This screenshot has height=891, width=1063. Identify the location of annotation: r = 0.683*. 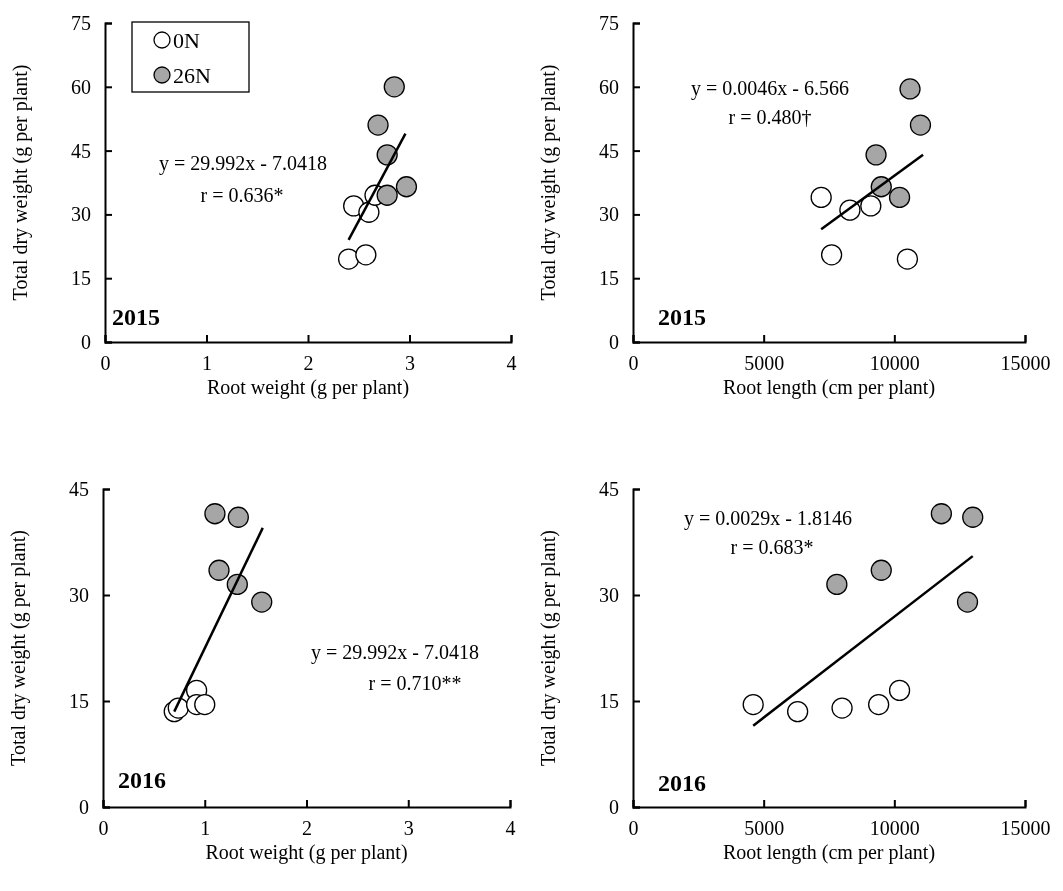
(772, 547).